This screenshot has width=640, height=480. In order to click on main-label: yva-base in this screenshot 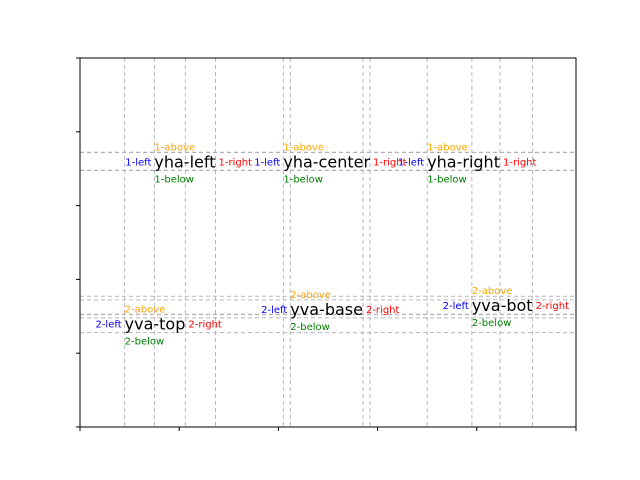, I will do `click(326, 309)`.